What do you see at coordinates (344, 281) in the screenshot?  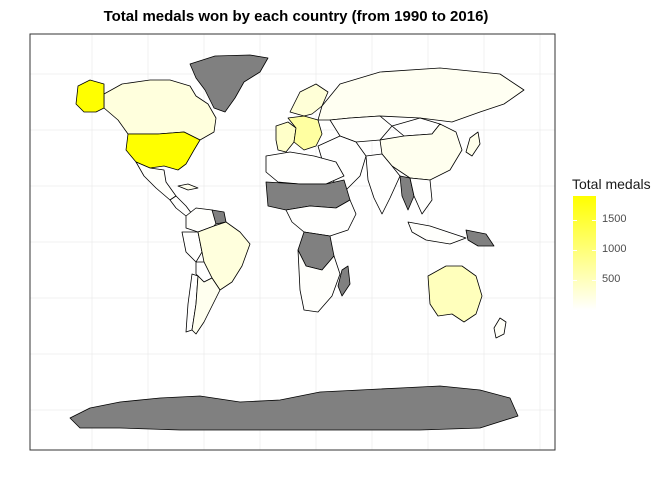 I see `region-madagascar` at bounding box center [344, 281].